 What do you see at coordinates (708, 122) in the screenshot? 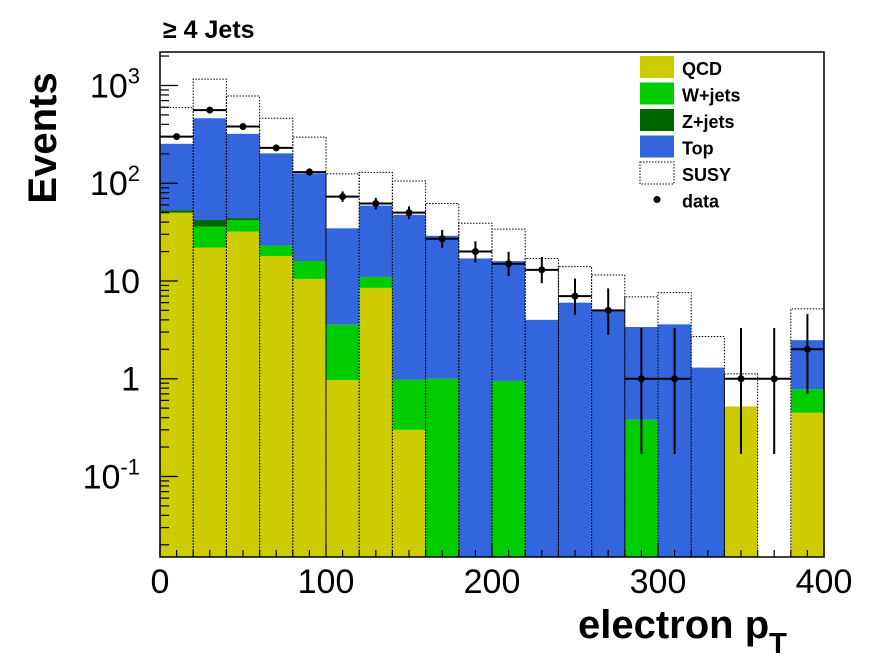
I see `legend-label-z-jets: Z+jets` at bounding box center [708, 122].